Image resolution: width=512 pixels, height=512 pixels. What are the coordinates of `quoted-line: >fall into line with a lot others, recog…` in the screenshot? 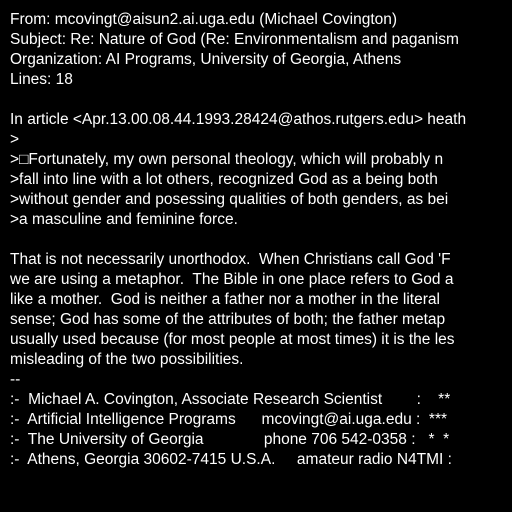 It's located at (224, 179).